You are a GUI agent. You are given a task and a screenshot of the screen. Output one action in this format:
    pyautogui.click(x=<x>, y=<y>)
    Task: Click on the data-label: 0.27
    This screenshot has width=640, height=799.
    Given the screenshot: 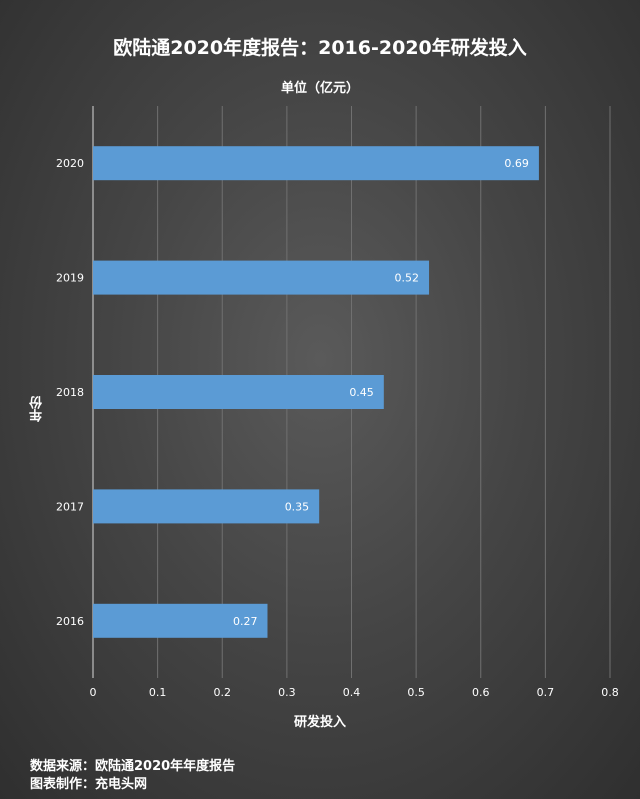 What is the action you would take?
    pyautogui.click(x=245, y=621)
    